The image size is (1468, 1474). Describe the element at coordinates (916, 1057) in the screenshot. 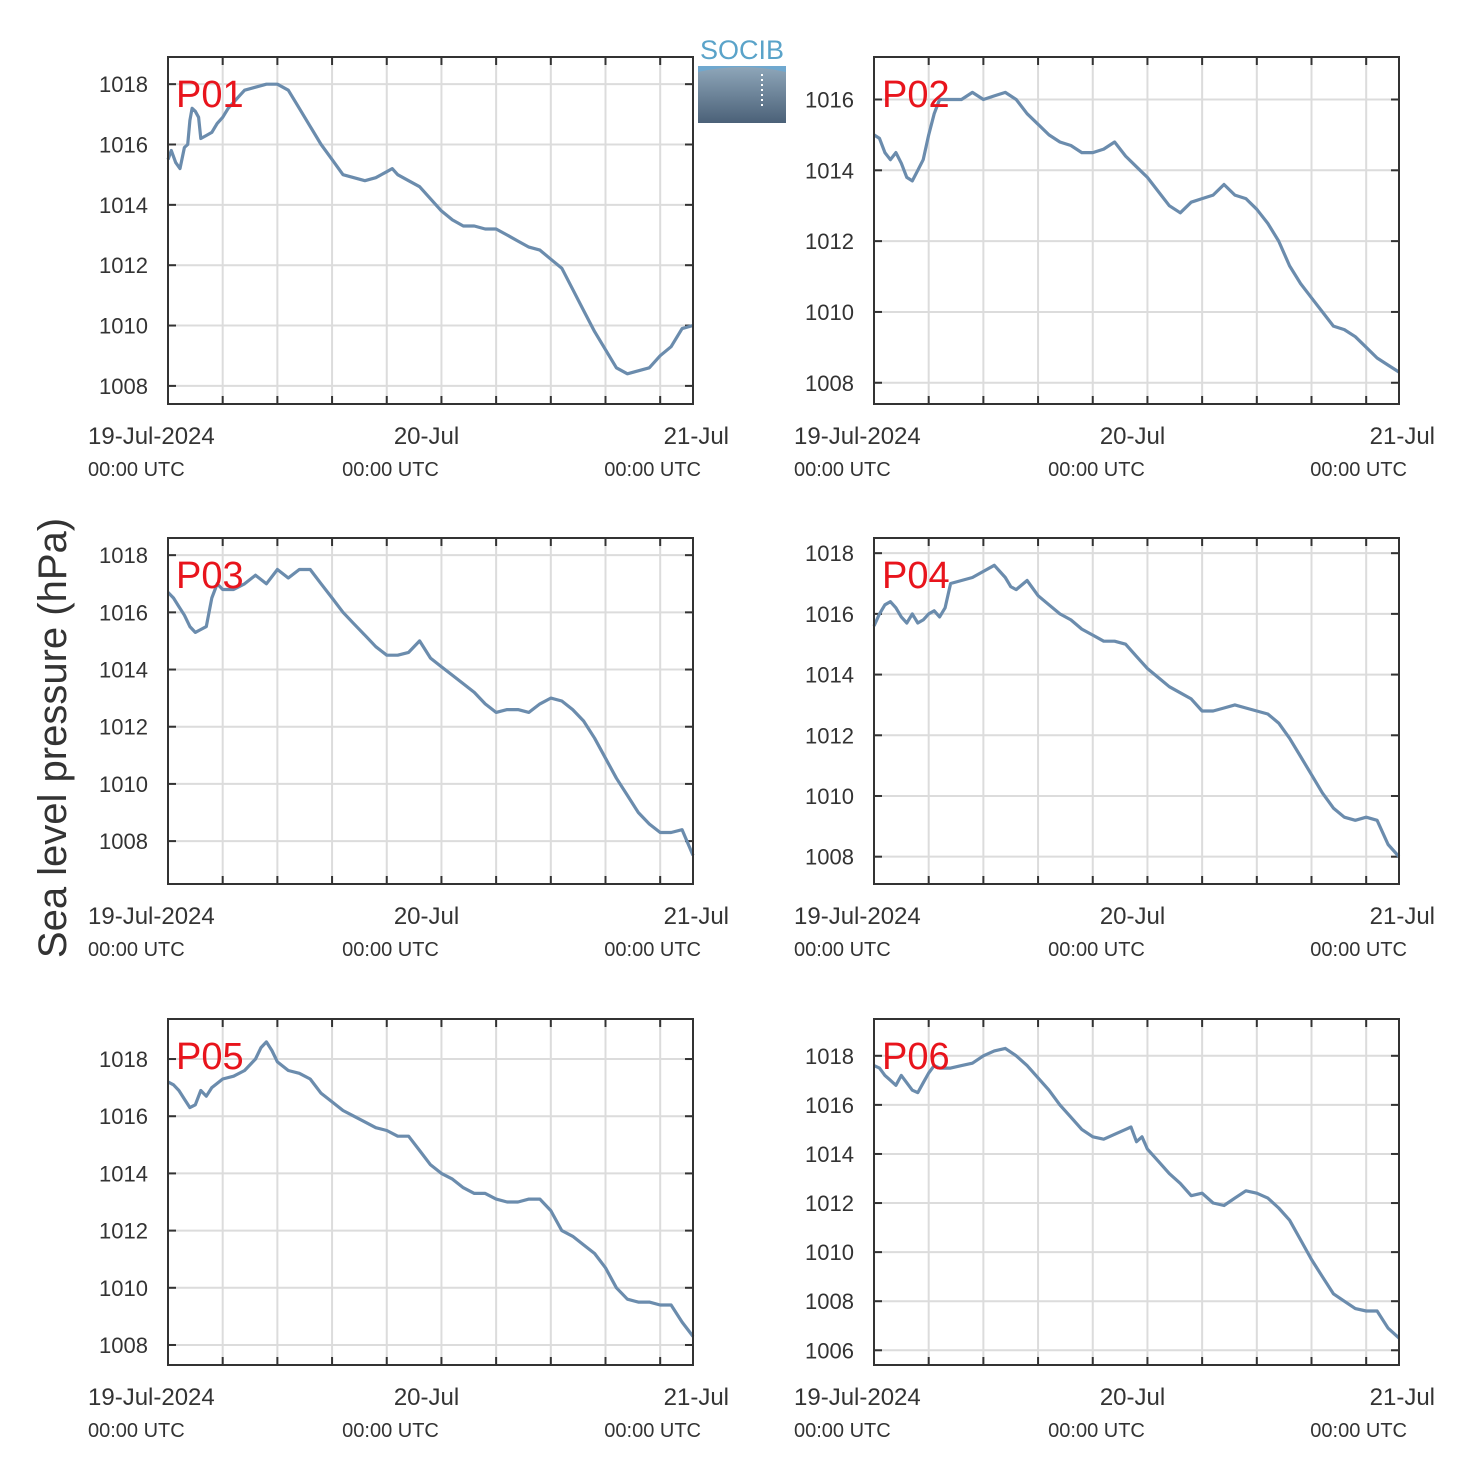

I see `panel-label: P06` at that location.